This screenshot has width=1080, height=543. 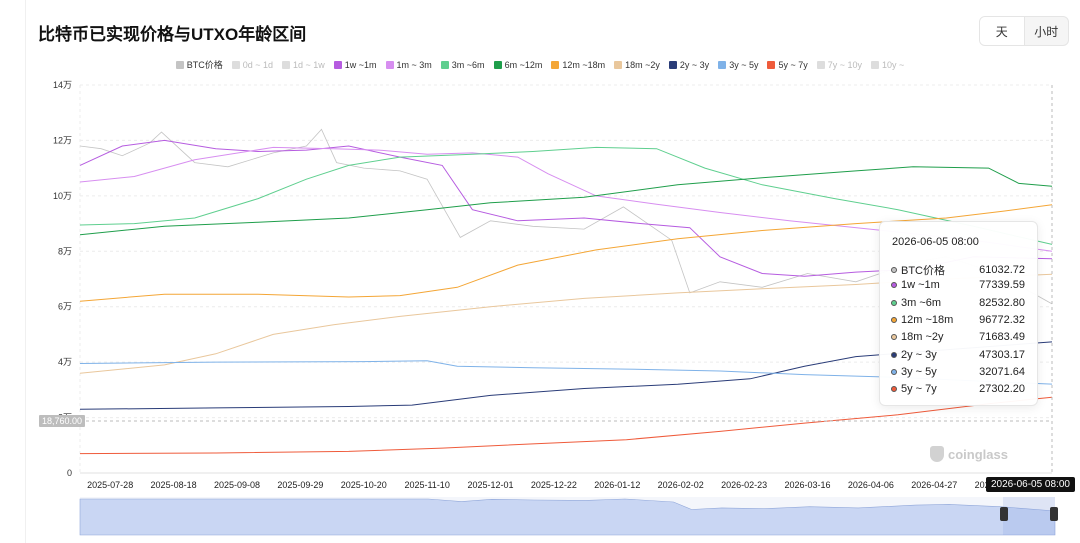 I want to click on y-tick-label: 12万, so click(x=62, y=140).